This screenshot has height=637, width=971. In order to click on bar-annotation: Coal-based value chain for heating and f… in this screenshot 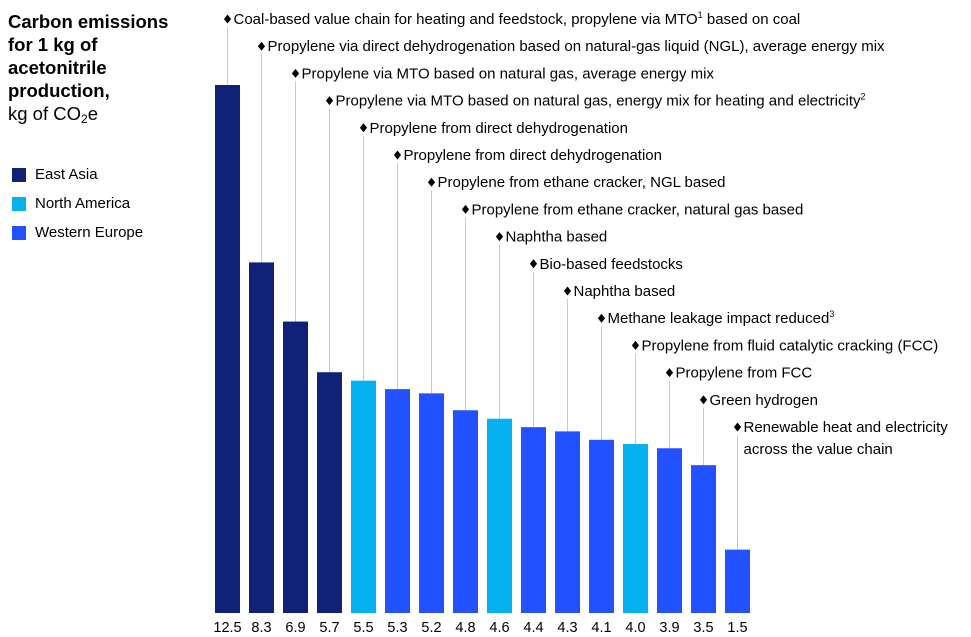, I will do `click(517, 19)`.